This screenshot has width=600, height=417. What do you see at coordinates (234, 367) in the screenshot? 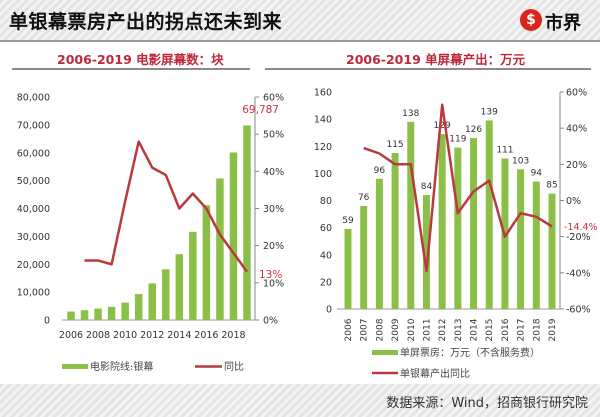
I see `legend-line-label: 同比` at bounding box center [234, 367].